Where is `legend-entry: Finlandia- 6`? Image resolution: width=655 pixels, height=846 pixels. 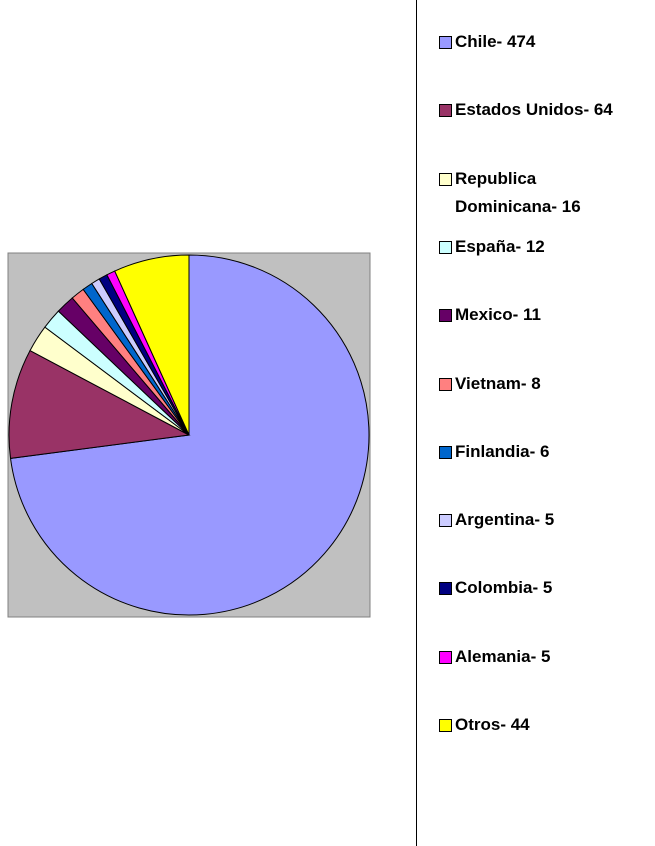
legend-entry: Finlandia- 6 is located at coordinates (534, 452).